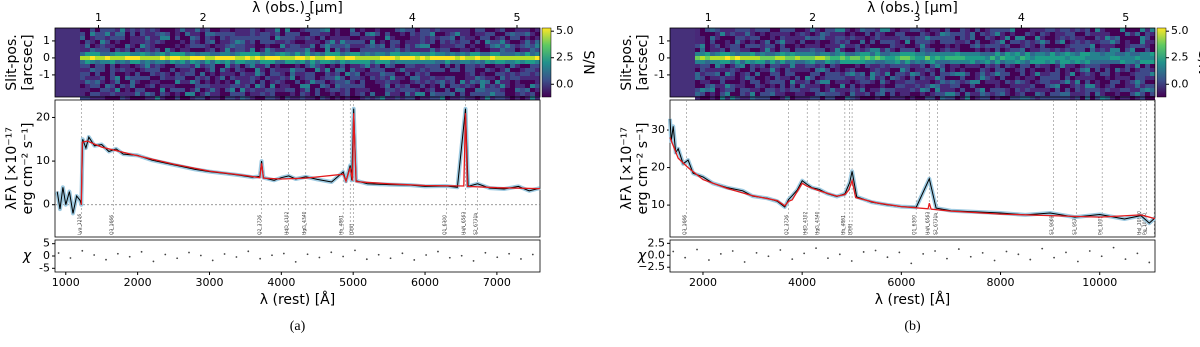  Describe the element at coordinates (310, 159) in the screenshot. I see `model-line` at that location.